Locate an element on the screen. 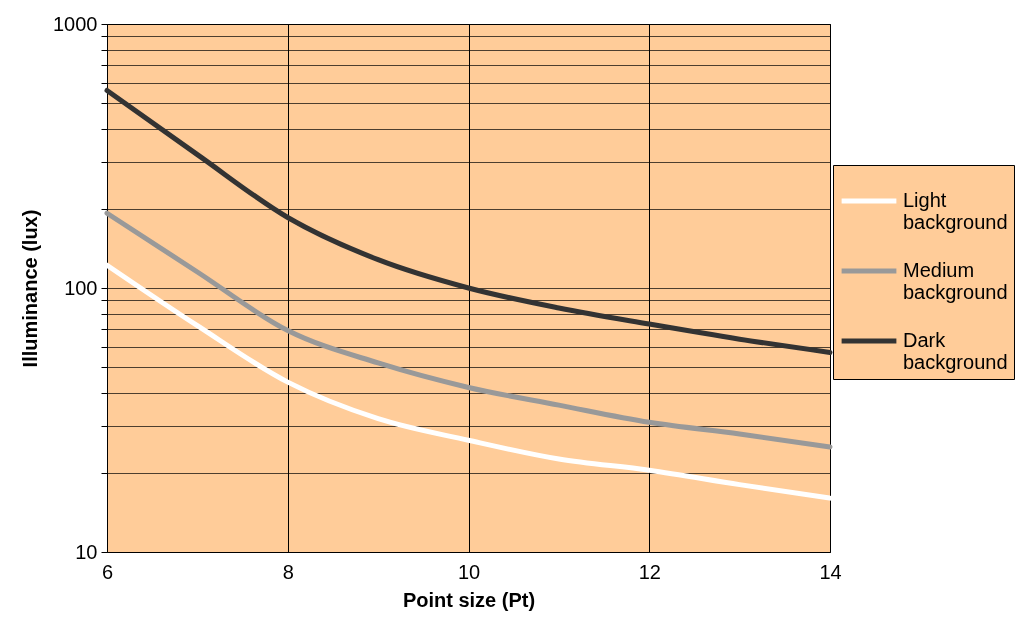 The height and width of the screenshot is (635, 1032). legend-label: Medium background is located at coordinates (955, 281).